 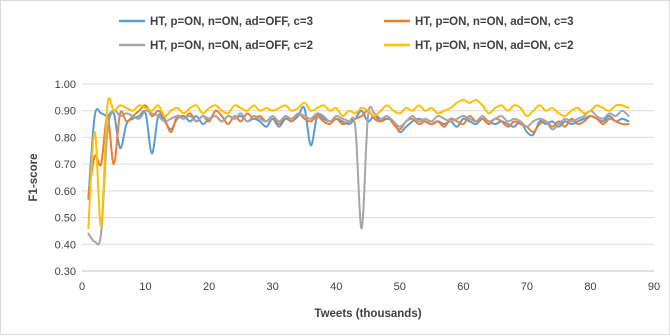 What do you see at coordinates (336, 287) in the screenshot?
I see `x-tick-label: 40` at bounding box center [336, 287].